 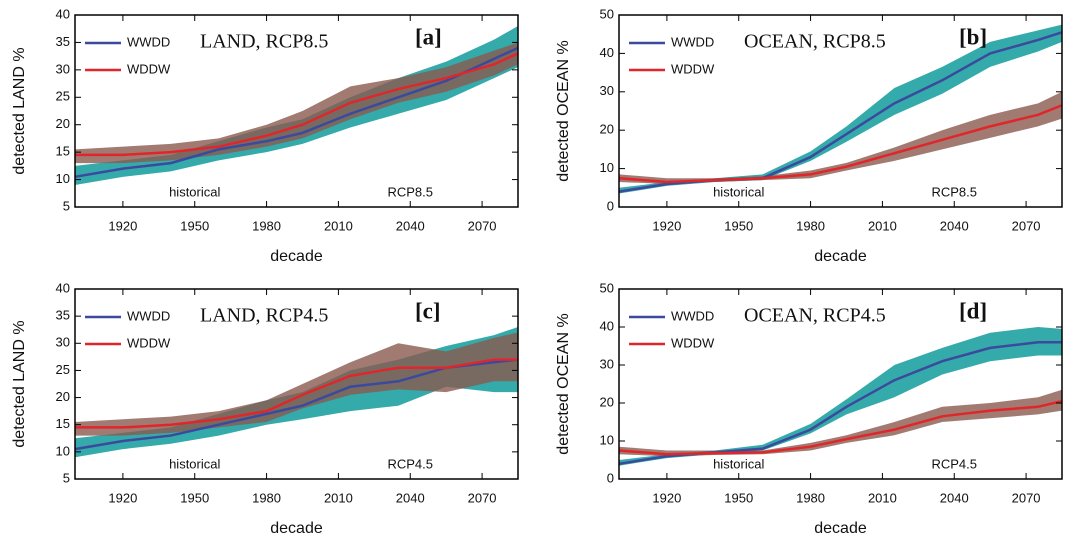 I want to click on panel-title: OCEAN, RCP4.5, so click(x=815, y=316).